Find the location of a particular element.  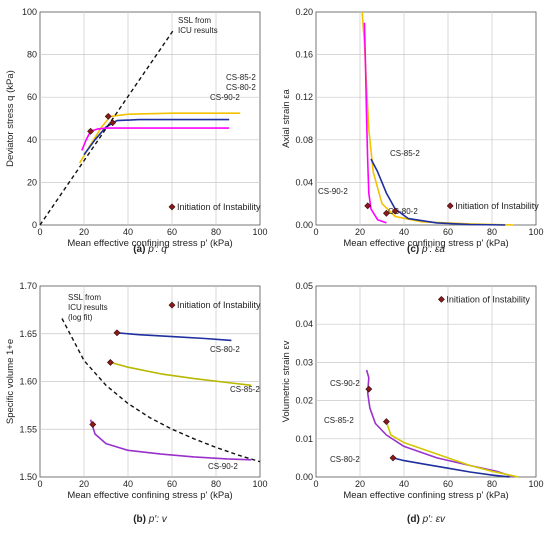

caption-panel-letter: (d) is located at coordinates (415, 519).